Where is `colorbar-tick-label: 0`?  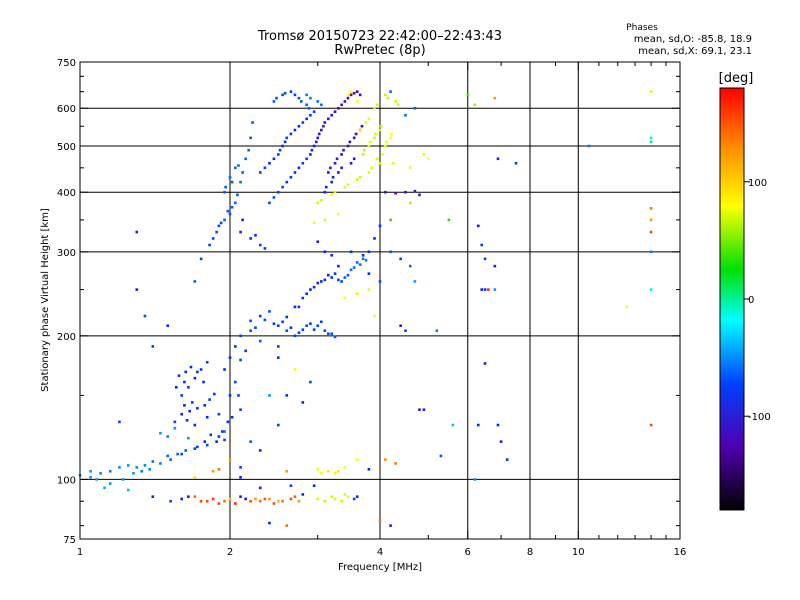 colorbar-tick-label: 0 is located at coordinates (751, 300).